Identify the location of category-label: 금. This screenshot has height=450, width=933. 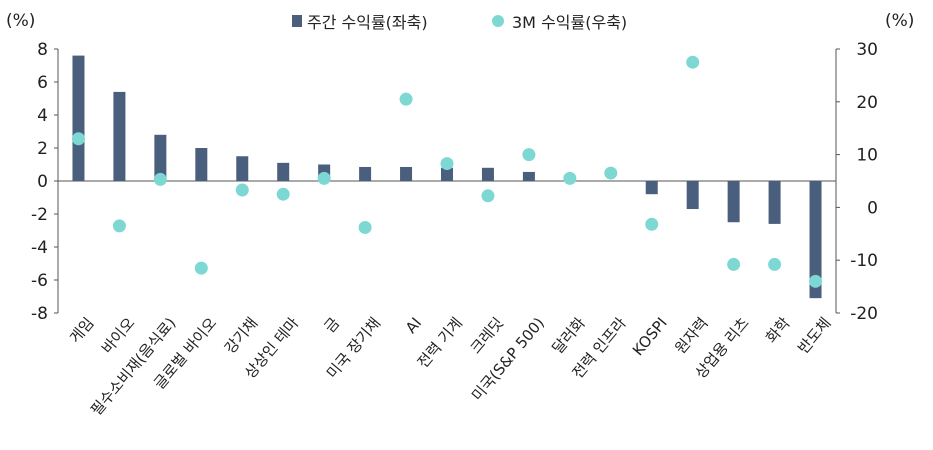
(332, 325).